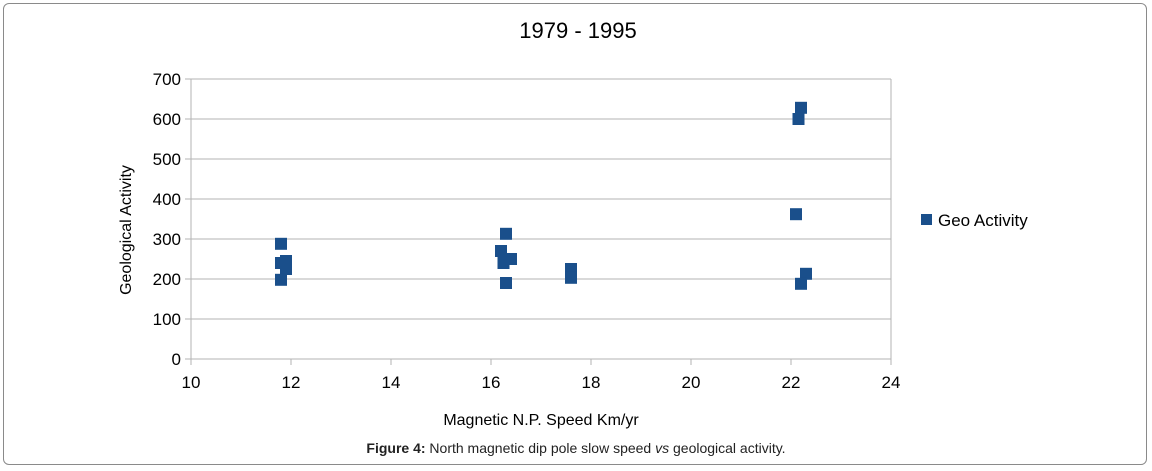 The height and width of the screenshot is (471, 1152). I want to click on caption-text-before: North magnetic dip pole slow speed, so click(540, 448).